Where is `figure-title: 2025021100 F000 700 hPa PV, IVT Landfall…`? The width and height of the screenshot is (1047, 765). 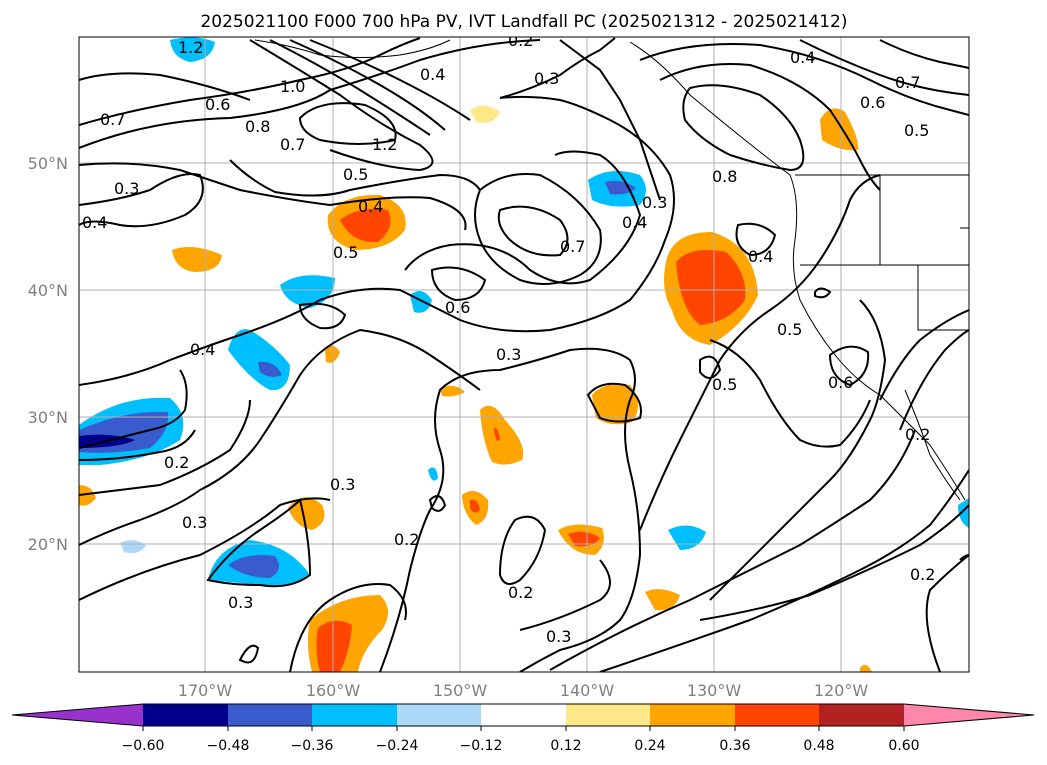 figure-title: 2025021100 F000 700 hPa PV, IVT Landfall… is located at coordinates (523, 22).